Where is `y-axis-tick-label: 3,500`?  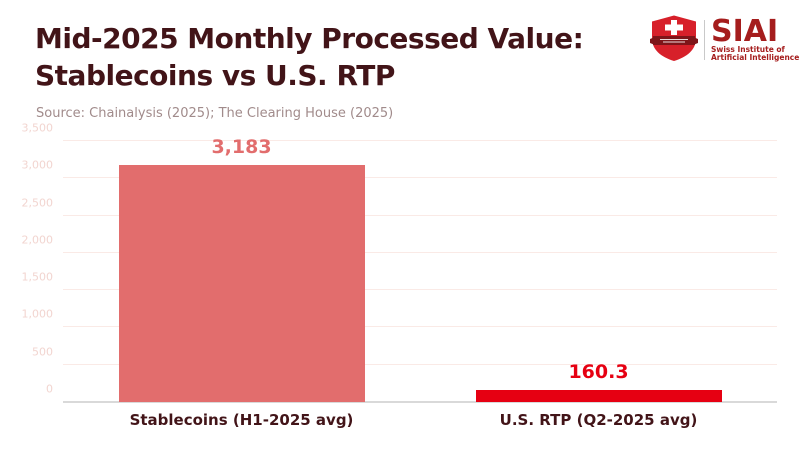 y-axis-tick-label: 3,500 is located at coordinates (37, 128).